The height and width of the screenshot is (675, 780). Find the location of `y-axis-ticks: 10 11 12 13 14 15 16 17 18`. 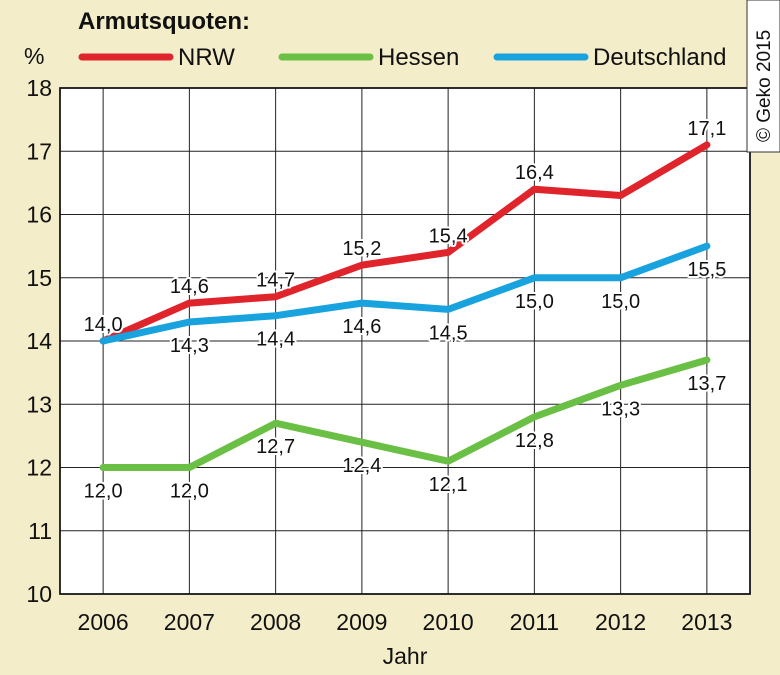

y-axis-ticks: 10 11 12 13 14 15 16 17 18 is located at coordinates (39, 341).